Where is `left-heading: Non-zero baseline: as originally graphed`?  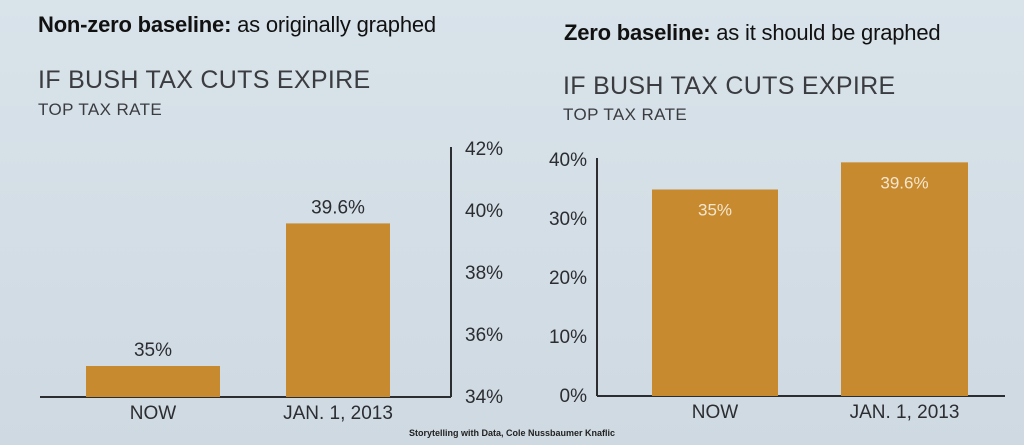
left-heading: Non-zero baseline: as originally graphed is located at coordinates (237, 25).